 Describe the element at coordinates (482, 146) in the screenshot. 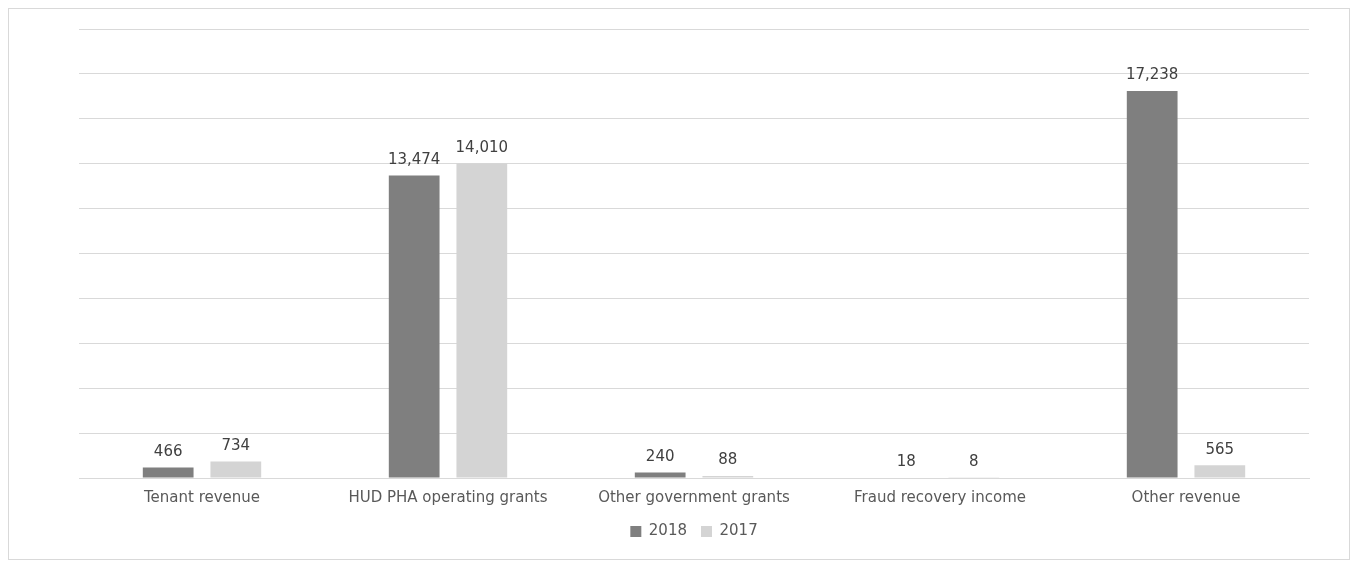

I see `data-label: 14,010` at that location.